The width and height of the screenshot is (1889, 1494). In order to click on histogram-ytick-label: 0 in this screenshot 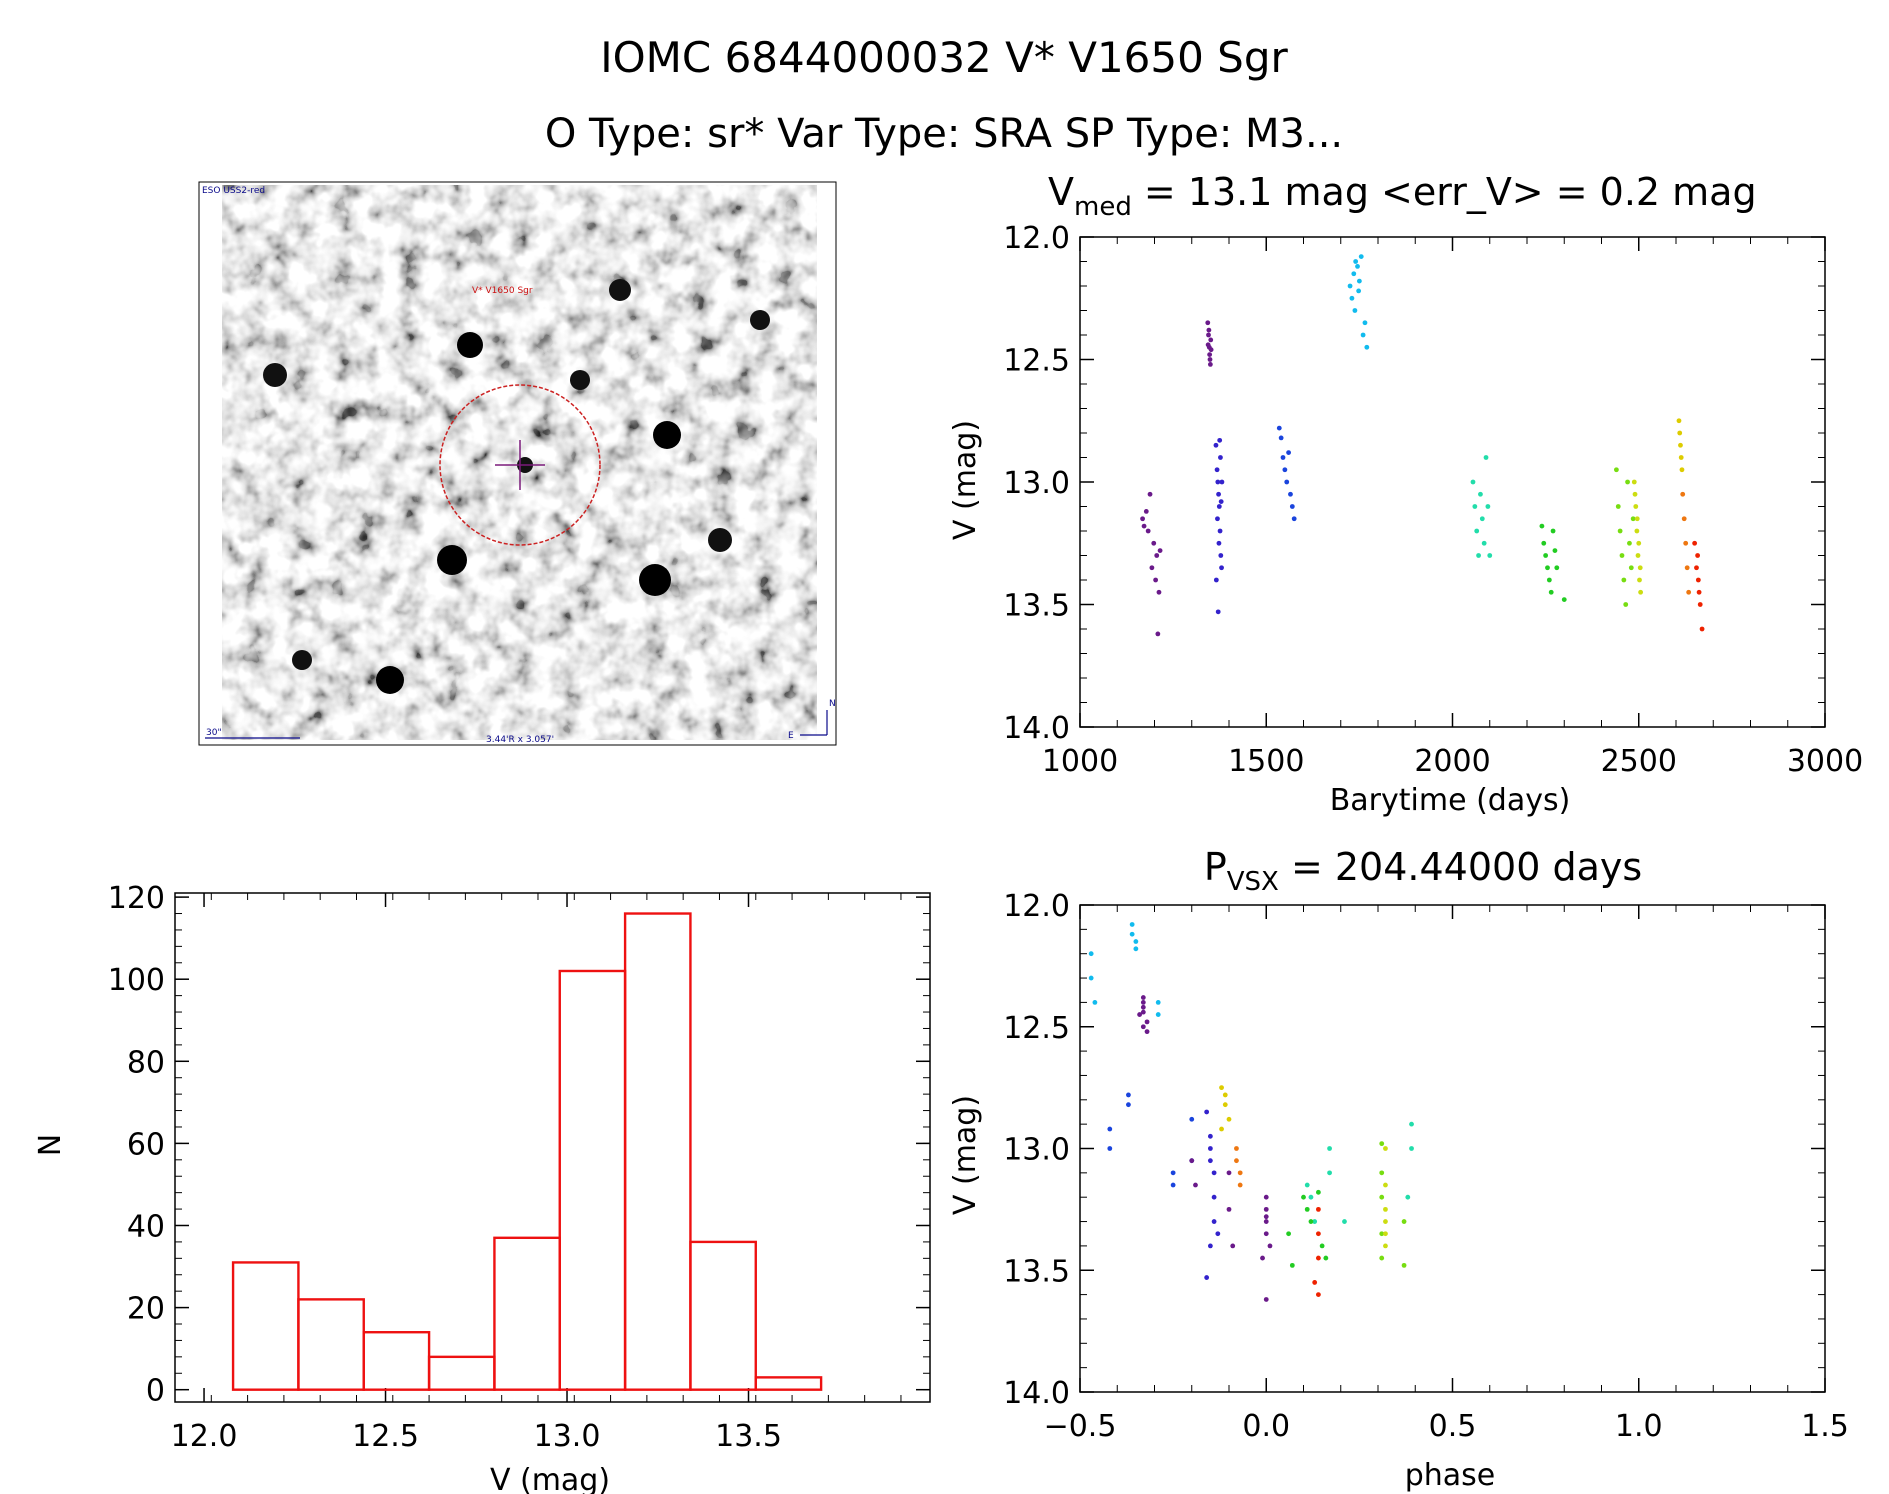, I will do `click(155, 1391)`.